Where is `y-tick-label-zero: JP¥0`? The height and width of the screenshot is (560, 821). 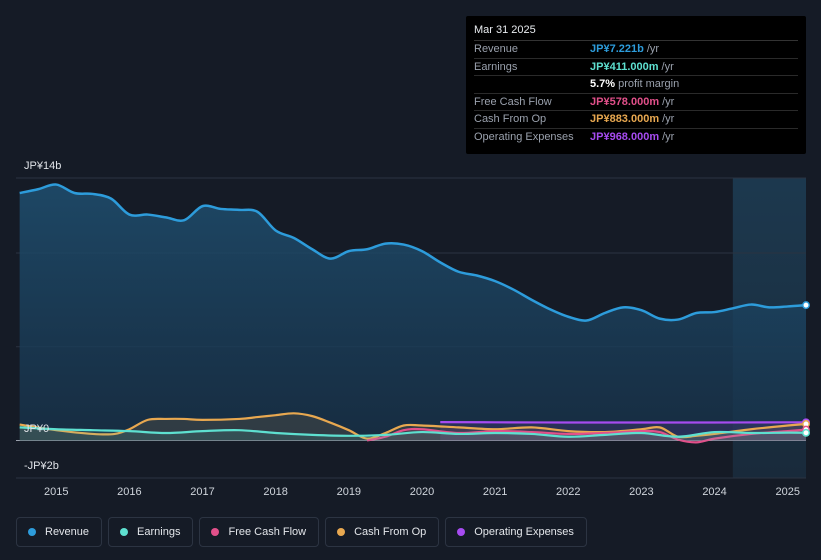 y-tick-label-zero: JP¥0 is located at coordinates (37, 429).